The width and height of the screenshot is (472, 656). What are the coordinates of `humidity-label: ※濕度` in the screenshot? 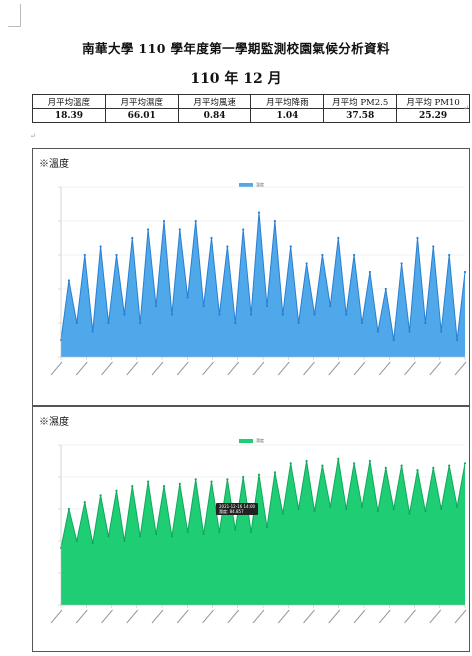 It's located at (54, 422).